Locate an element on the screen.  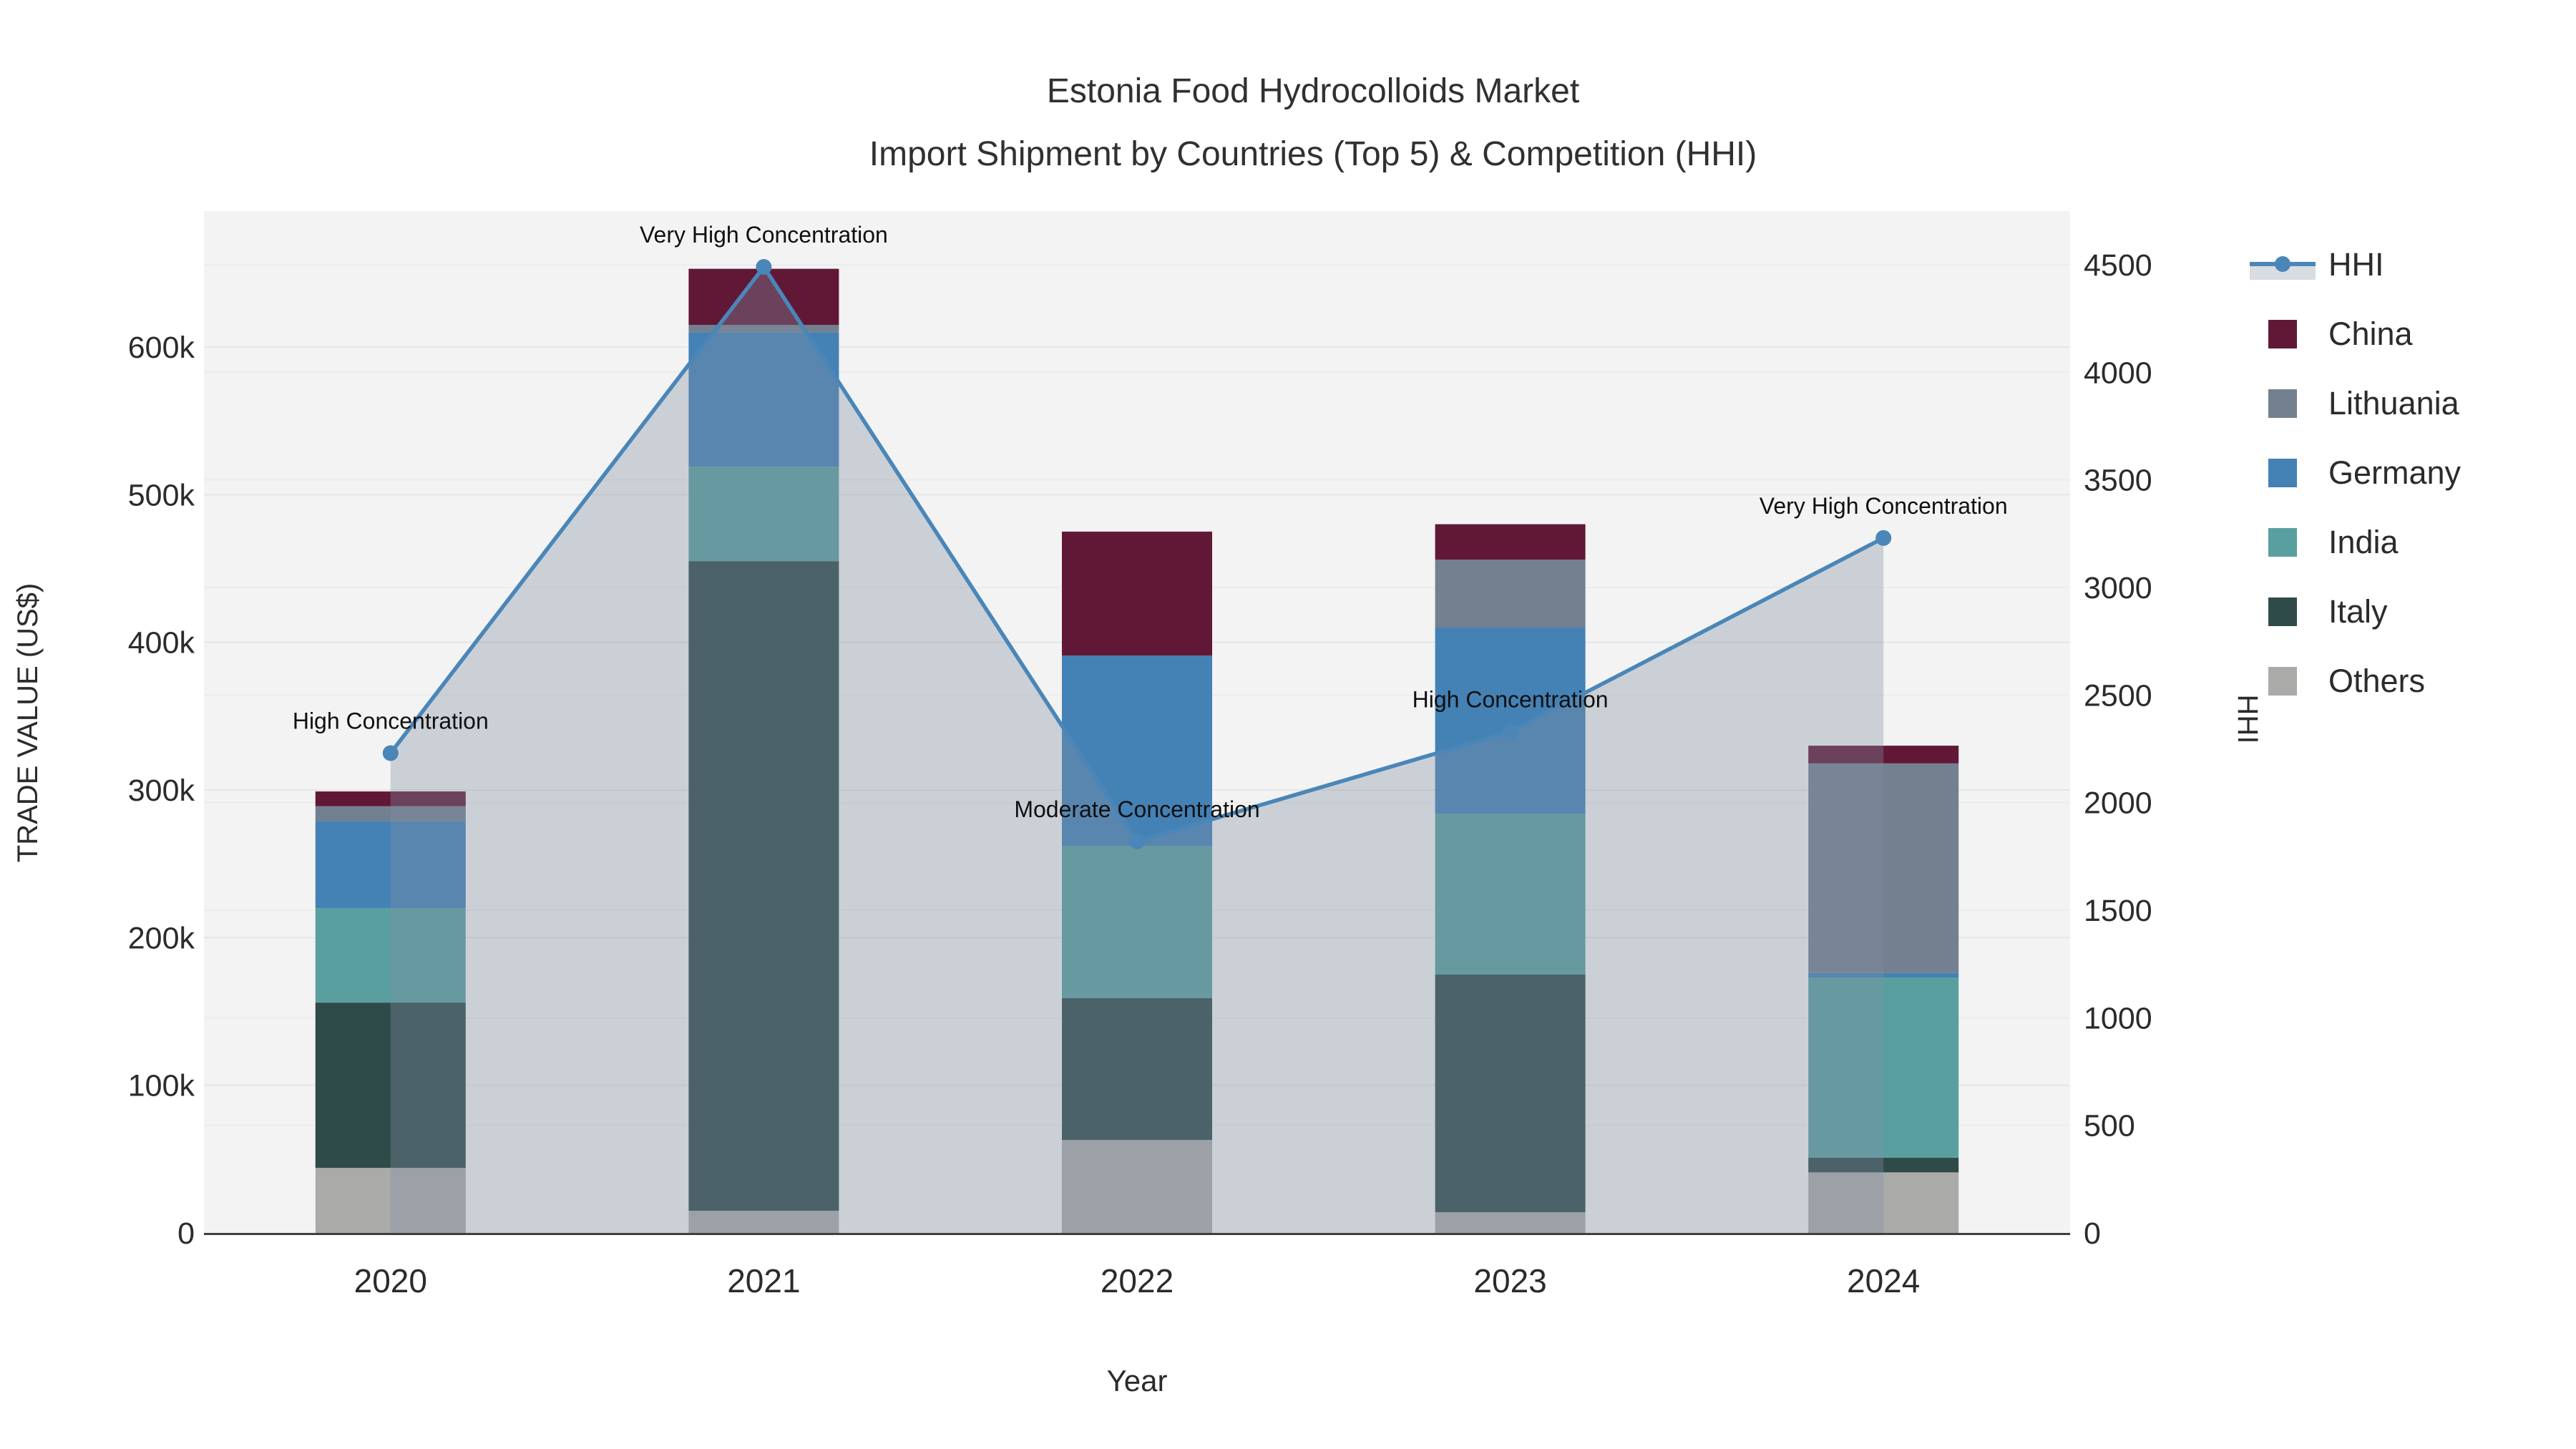
legend-item-germany: Germany is located at coordinates (2354, 472).